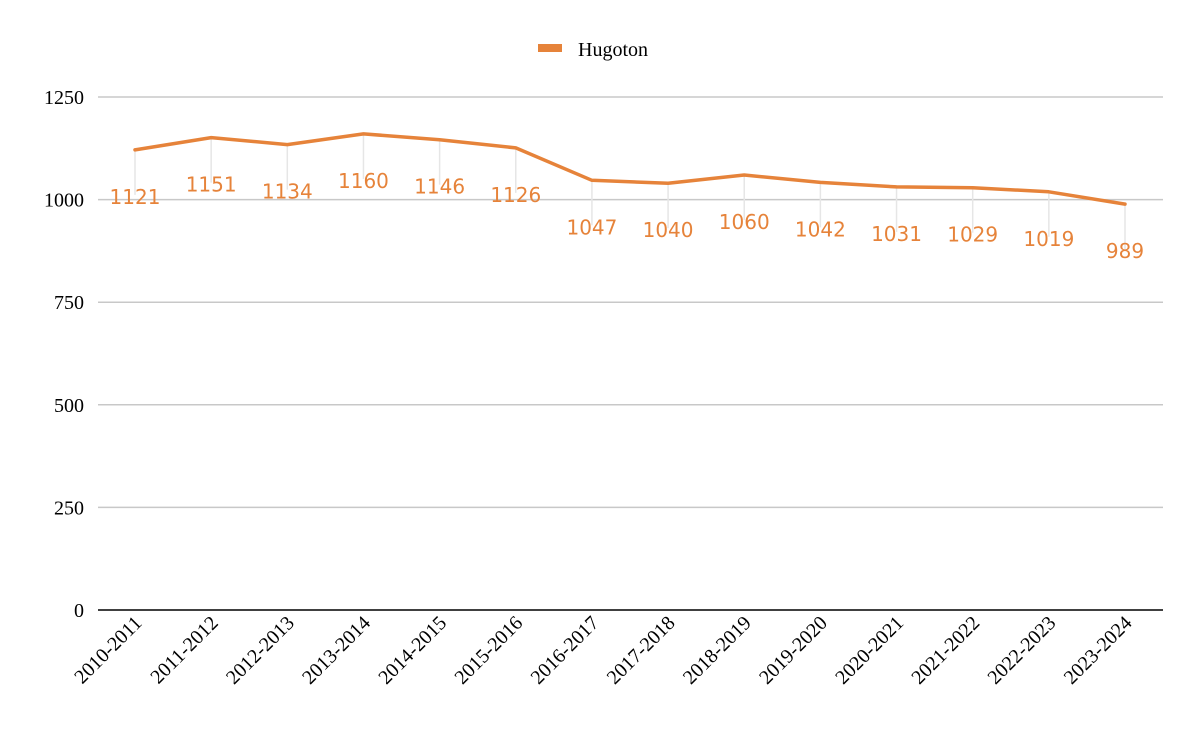  Describe the element at coordinates (69, 303) in the screenshot. I see `y-tick-label: 750` at that location.